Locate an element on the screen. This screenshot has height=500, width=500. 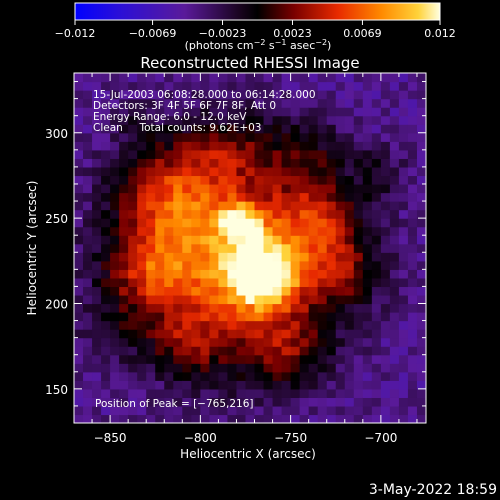
peak-position-label: Position of Peak = [−765,216] is located at coordinates (174, 404).